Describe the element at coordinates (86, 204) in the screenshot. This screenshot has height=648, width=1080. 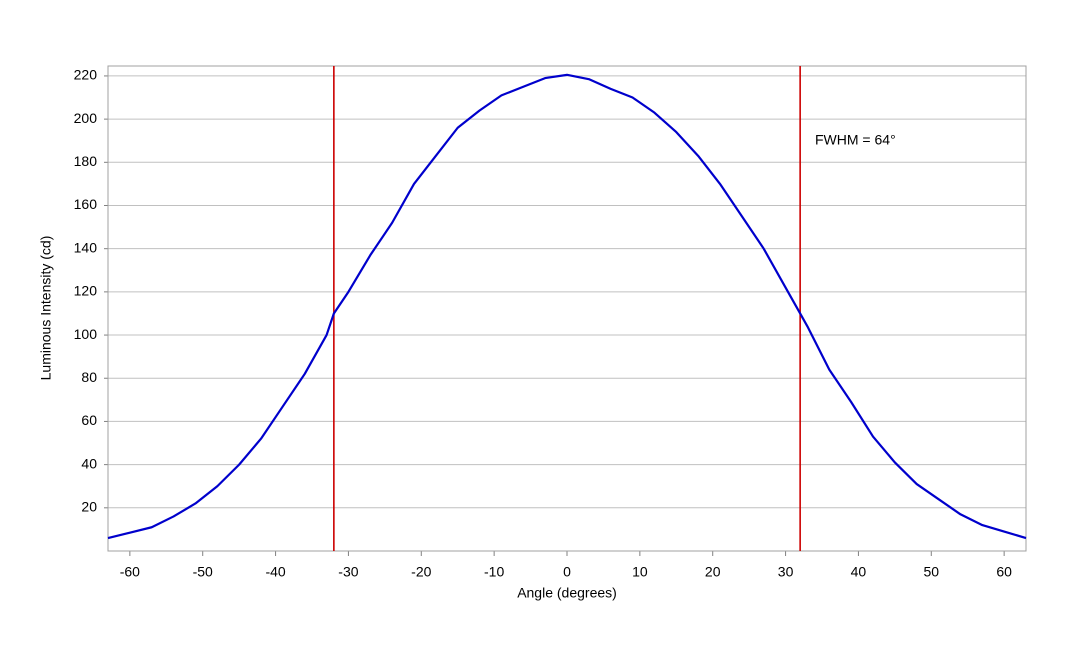
I see `y-tick-label: 160` at that location.